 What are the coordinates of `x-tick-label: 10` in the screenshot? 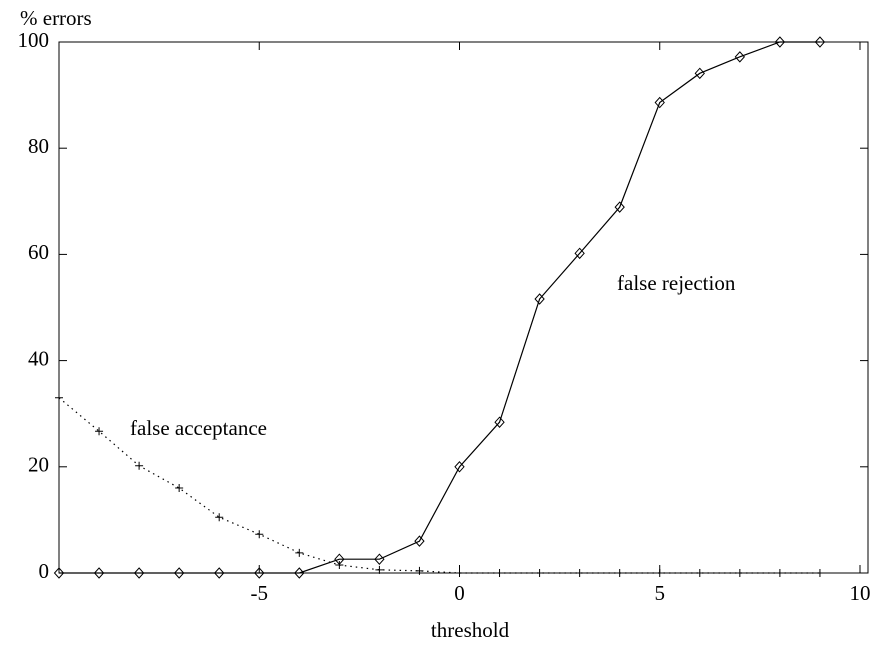 It's located at (859, 593).